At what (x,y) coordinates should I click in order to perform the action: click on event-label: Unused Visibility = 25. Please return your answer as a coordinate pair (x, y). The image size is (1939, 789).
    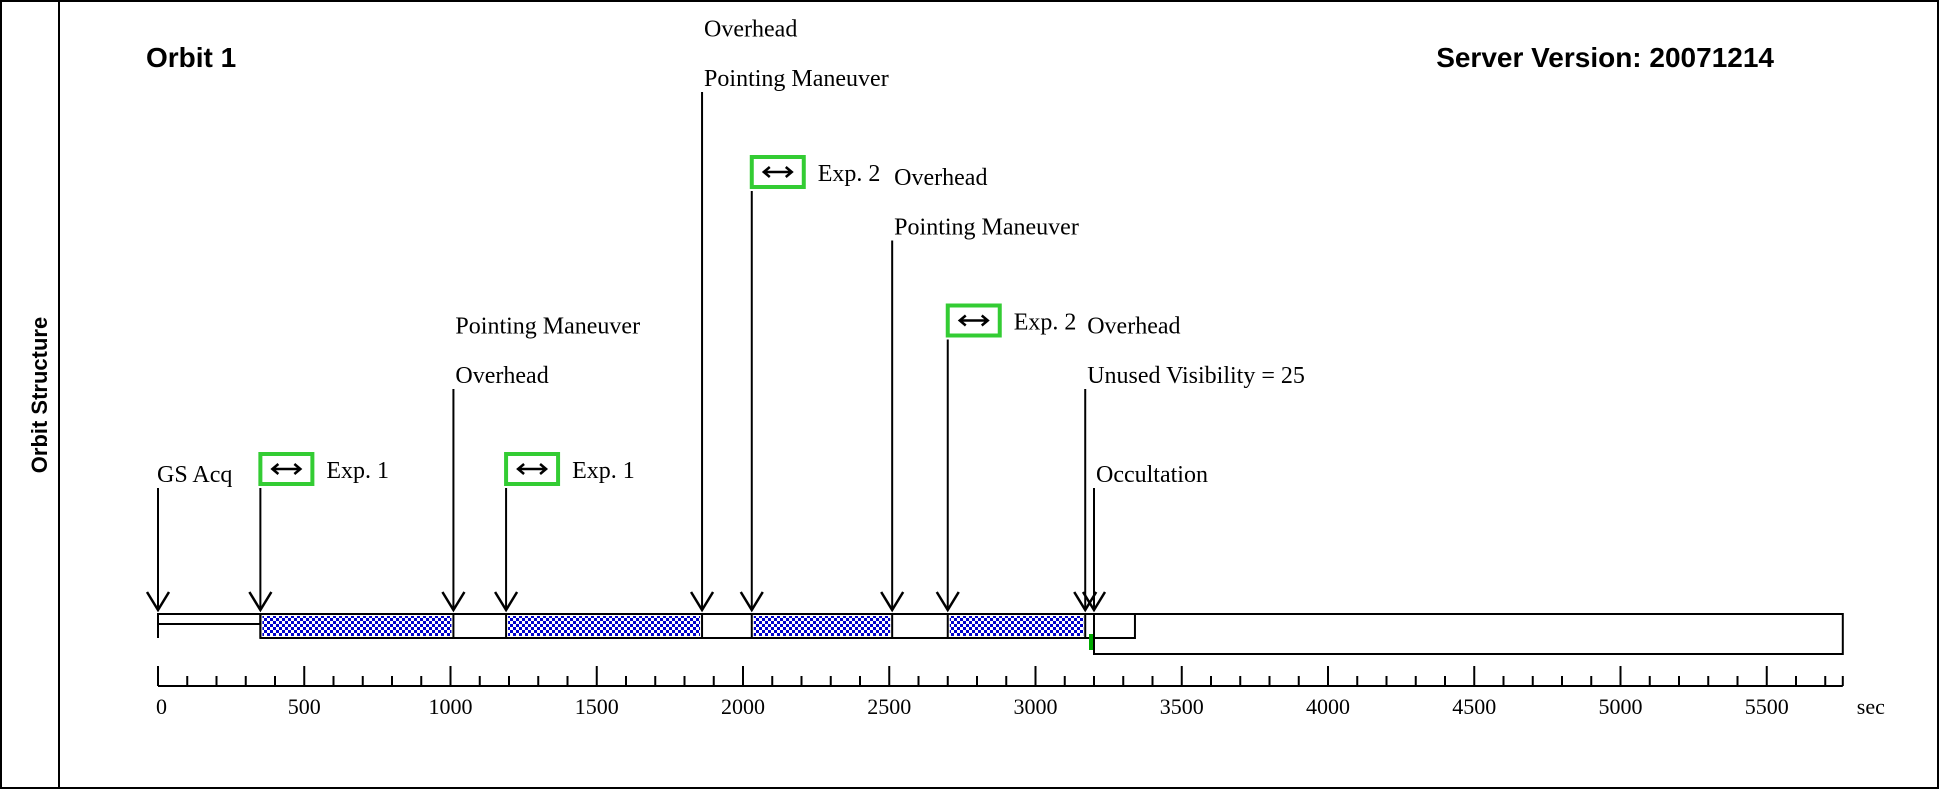
    Looking at the image, I should click on (1196, 376).